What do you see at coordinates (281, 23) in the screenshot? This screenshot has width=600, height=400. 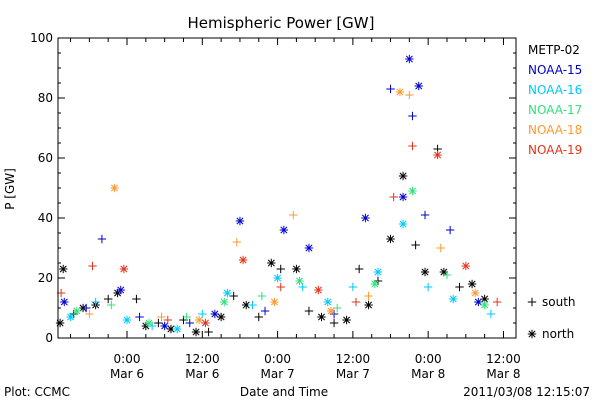 I see `chart-title: Hemispheric Power [GW]` at bounding box center [281, 23].